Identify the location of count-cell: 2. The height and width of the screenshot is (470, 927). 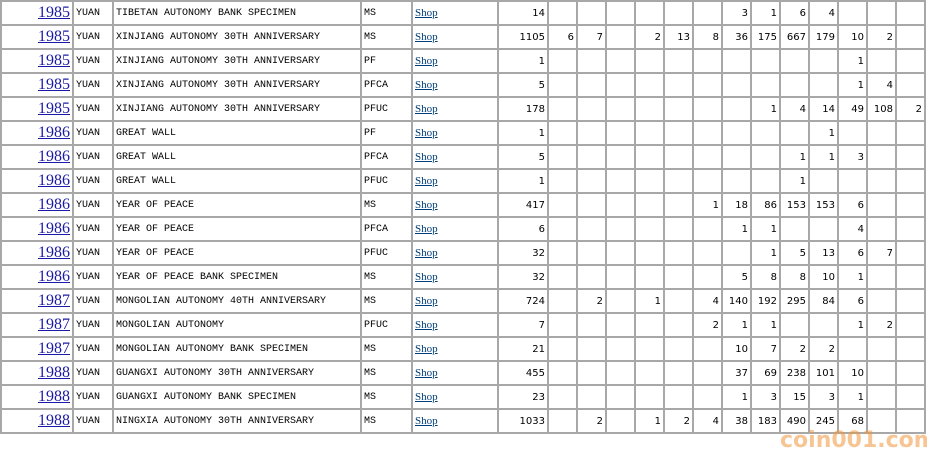
(678, 421).